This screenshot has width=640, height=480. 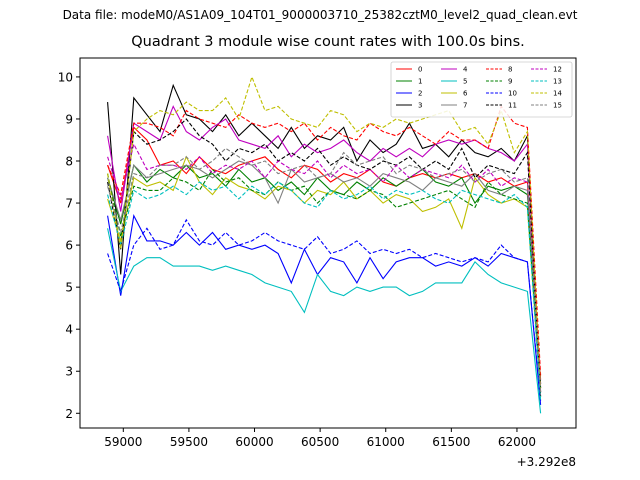 I want to click on legend-label-9: 9, so click(x=510, y=82).